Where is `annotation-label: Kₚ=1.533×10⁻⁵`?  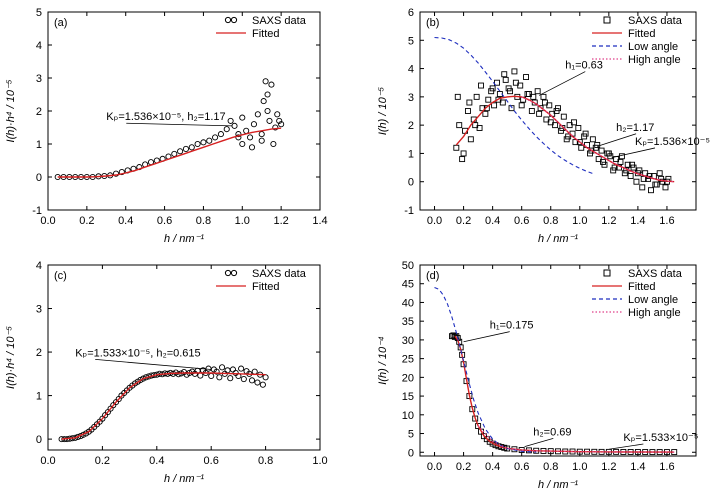
annotation-label: Kₚ=1.533×10⁻⁵ is located at coordinates (660, 438).